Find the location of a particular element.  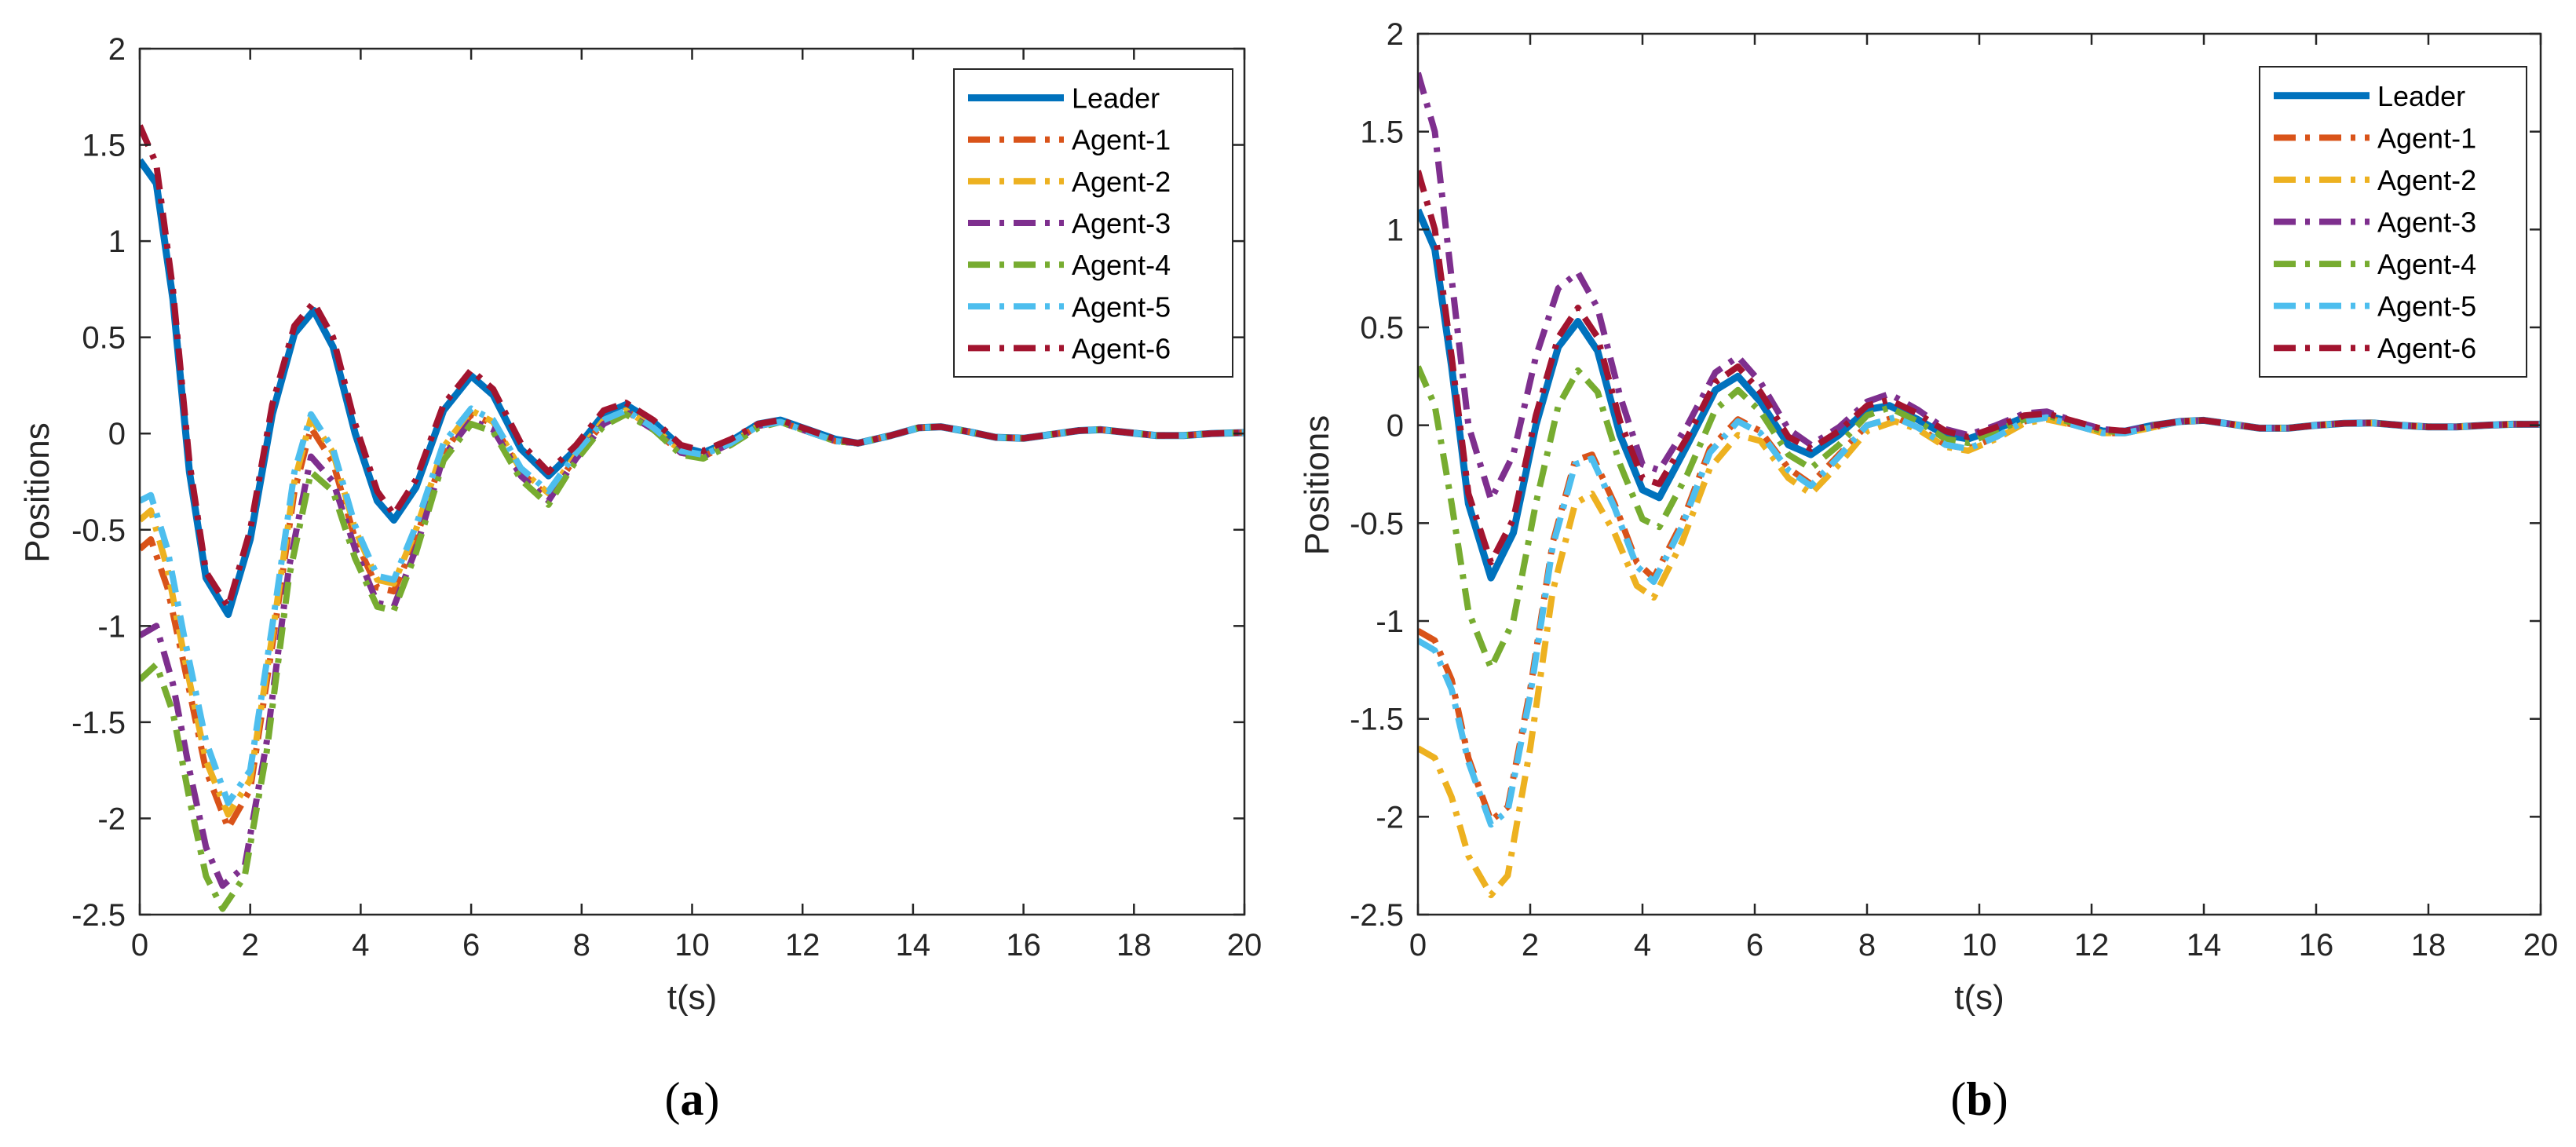

legend-box is located at coordinates (2393, 222).